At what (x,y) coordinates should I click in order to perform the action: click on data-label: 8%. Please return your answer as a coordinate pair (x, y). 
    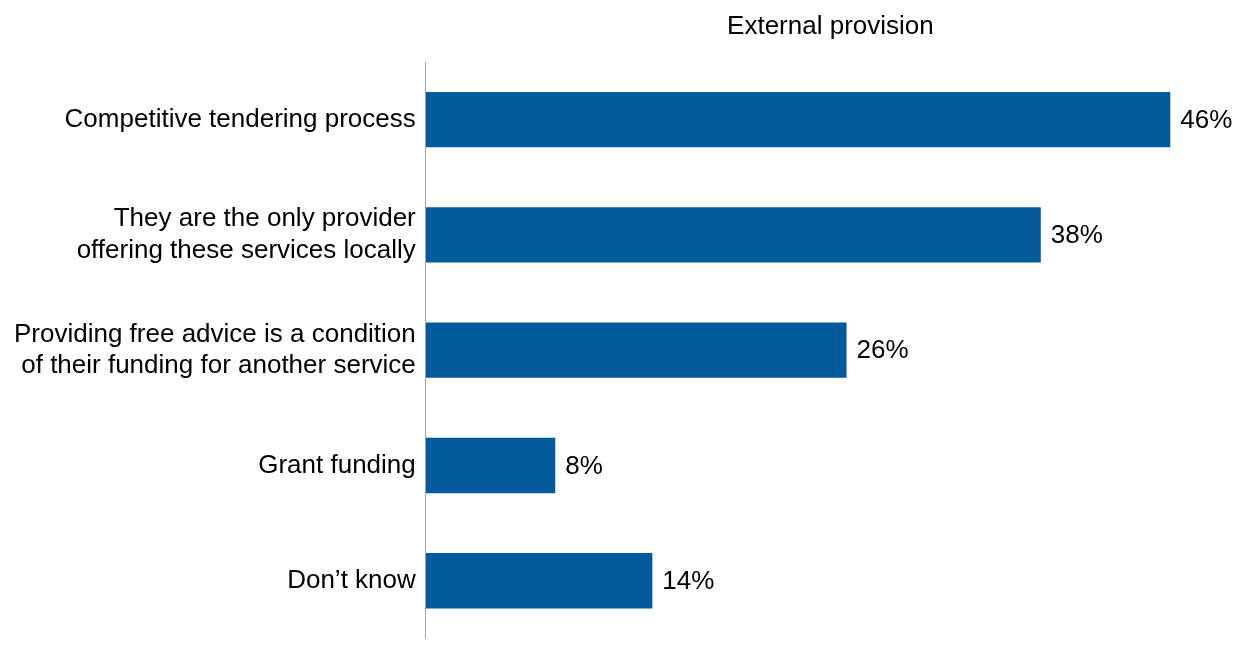
    Looking at the image, I should click on (584, 464).